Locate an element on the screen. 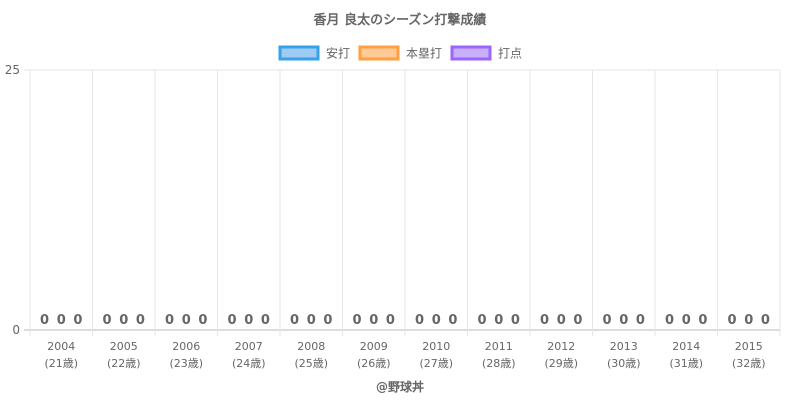 The image size is (800, 404). y-tick-label: 0 is located at coordinates (16, 330).